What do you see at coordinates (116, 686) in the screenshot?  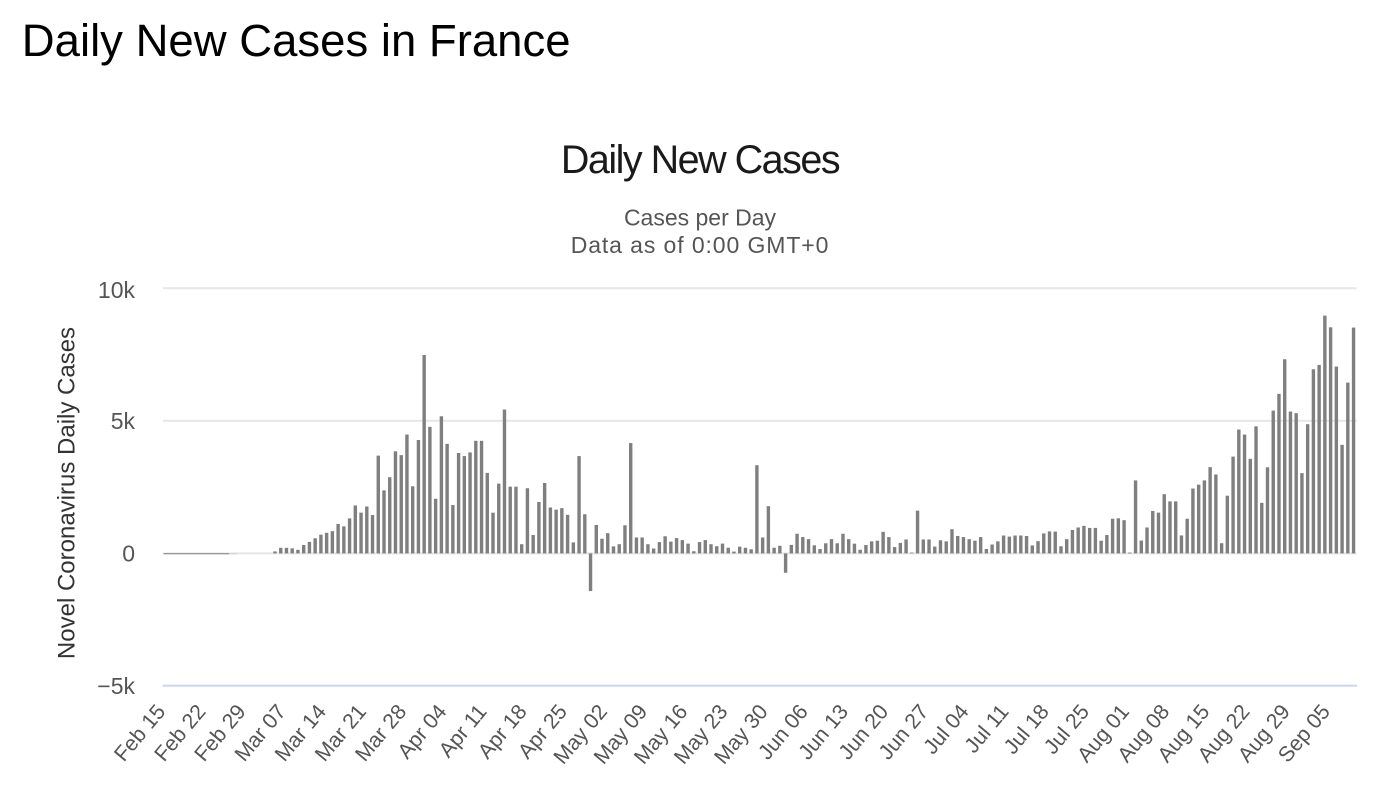 I see `svg-text: −5k` at bounding box center [116, 686].